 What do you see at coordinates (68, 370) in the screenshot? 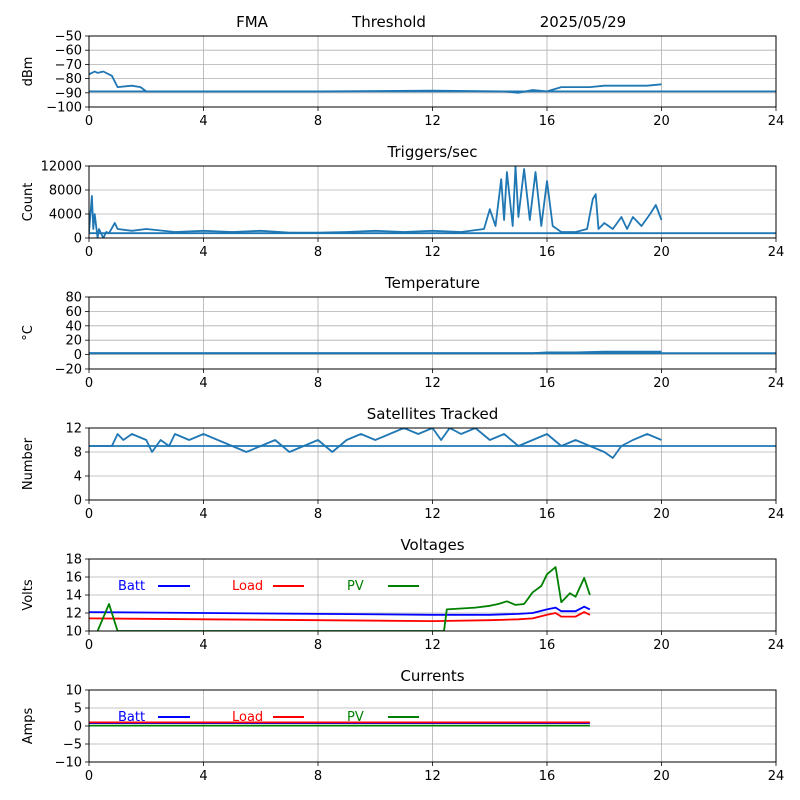
I see `y-tick-label: −20` at bounding box center [68, 370].